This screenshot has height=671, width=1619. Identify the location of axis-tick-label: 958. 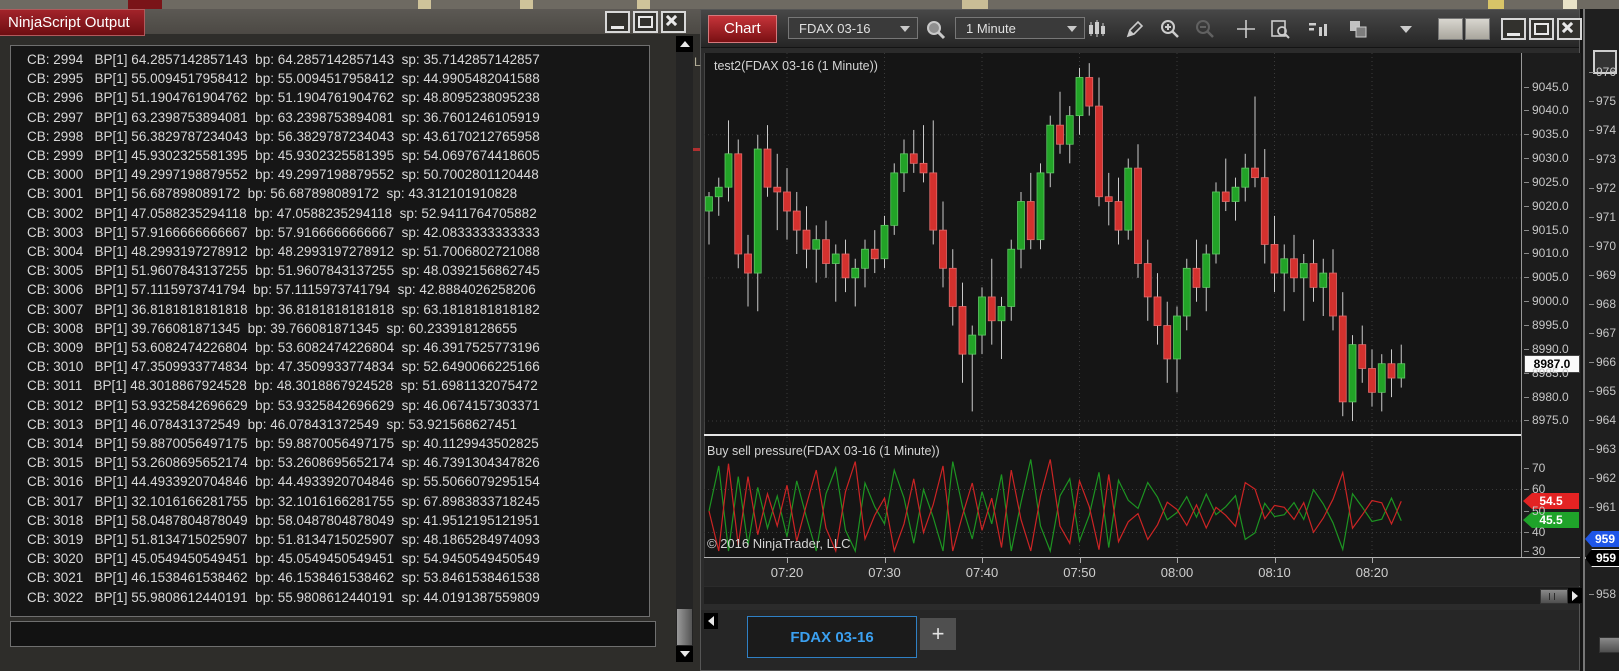
(1606, 594).